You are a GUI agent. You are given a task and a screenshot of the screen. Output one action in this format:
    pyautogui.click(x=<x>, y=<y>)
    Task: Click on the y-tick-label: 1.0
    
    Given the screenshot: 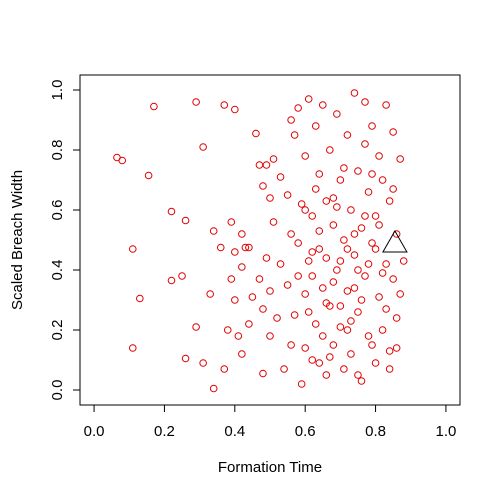 What is the action you would take?
    pyautogui.click(x=57, y=90)
    